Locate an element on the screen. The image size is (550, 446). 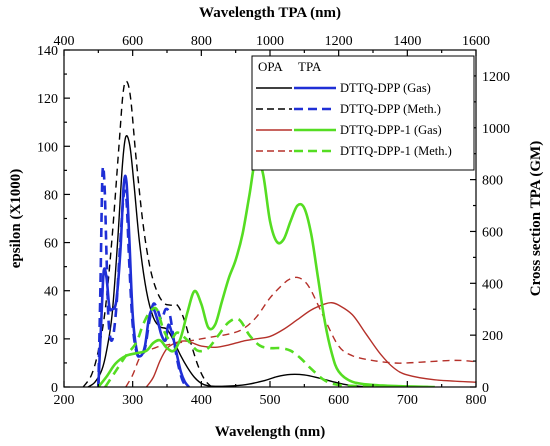
y2-tick-label: 0 is located at coordinates (485, 388).